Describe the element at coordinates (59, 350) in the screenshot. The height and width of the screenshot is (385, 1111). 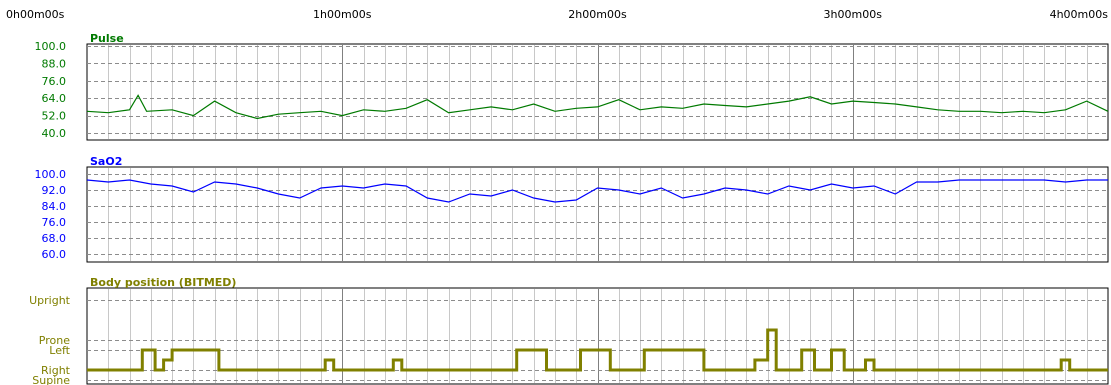
I see `y-tick-label: Left` at that location.